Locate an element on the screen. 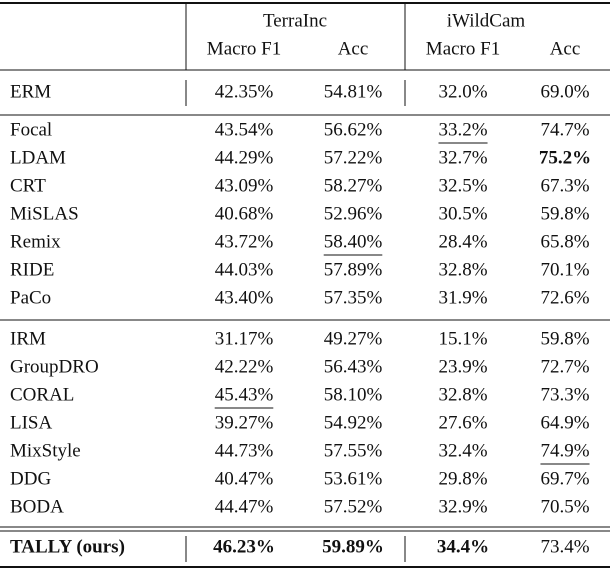 The width and height of the screenshot is (610, 570). metric-cell: 40.68% is located at coordinates (244, 213).